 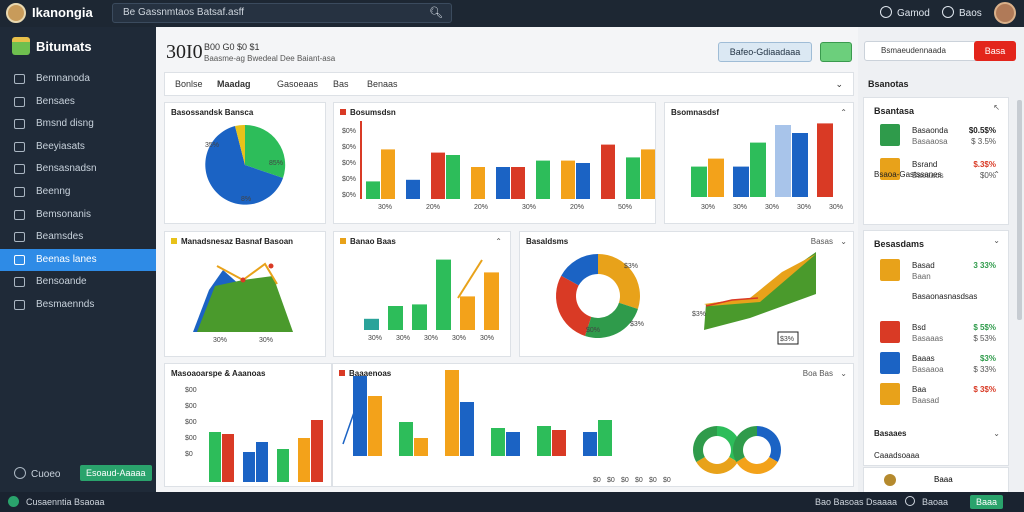 I want to click on axis-line, so click(x=361, y=160).